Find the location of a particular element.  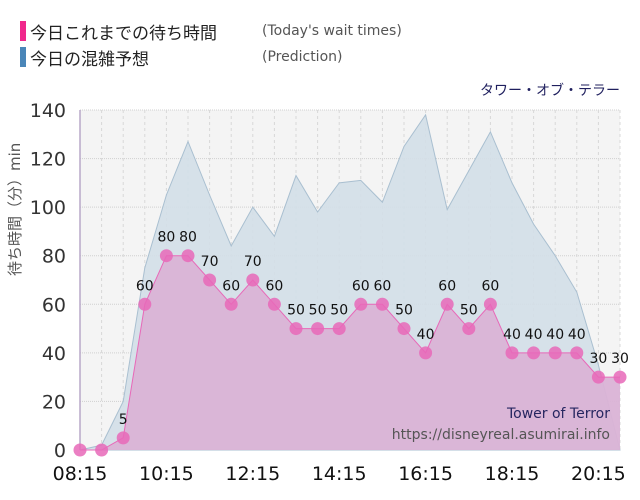

y-tick-label: 140 is located at coordinates (48, 111).